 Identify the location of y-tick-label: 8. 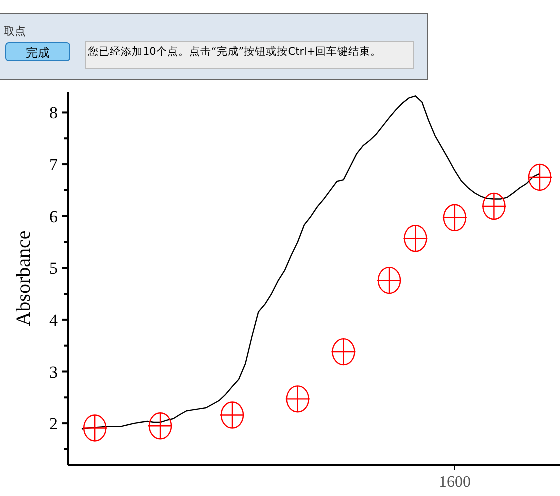
(54, 113).